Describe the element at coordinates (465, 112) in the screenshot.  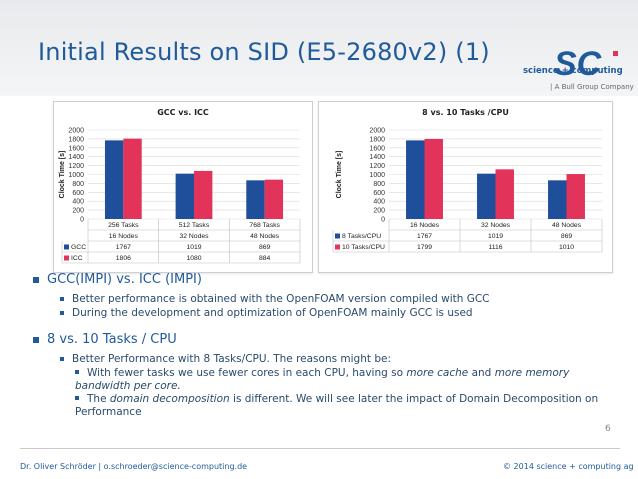
I see `chart-title: 8 vs. 10 Tasks /CPU` at that location.